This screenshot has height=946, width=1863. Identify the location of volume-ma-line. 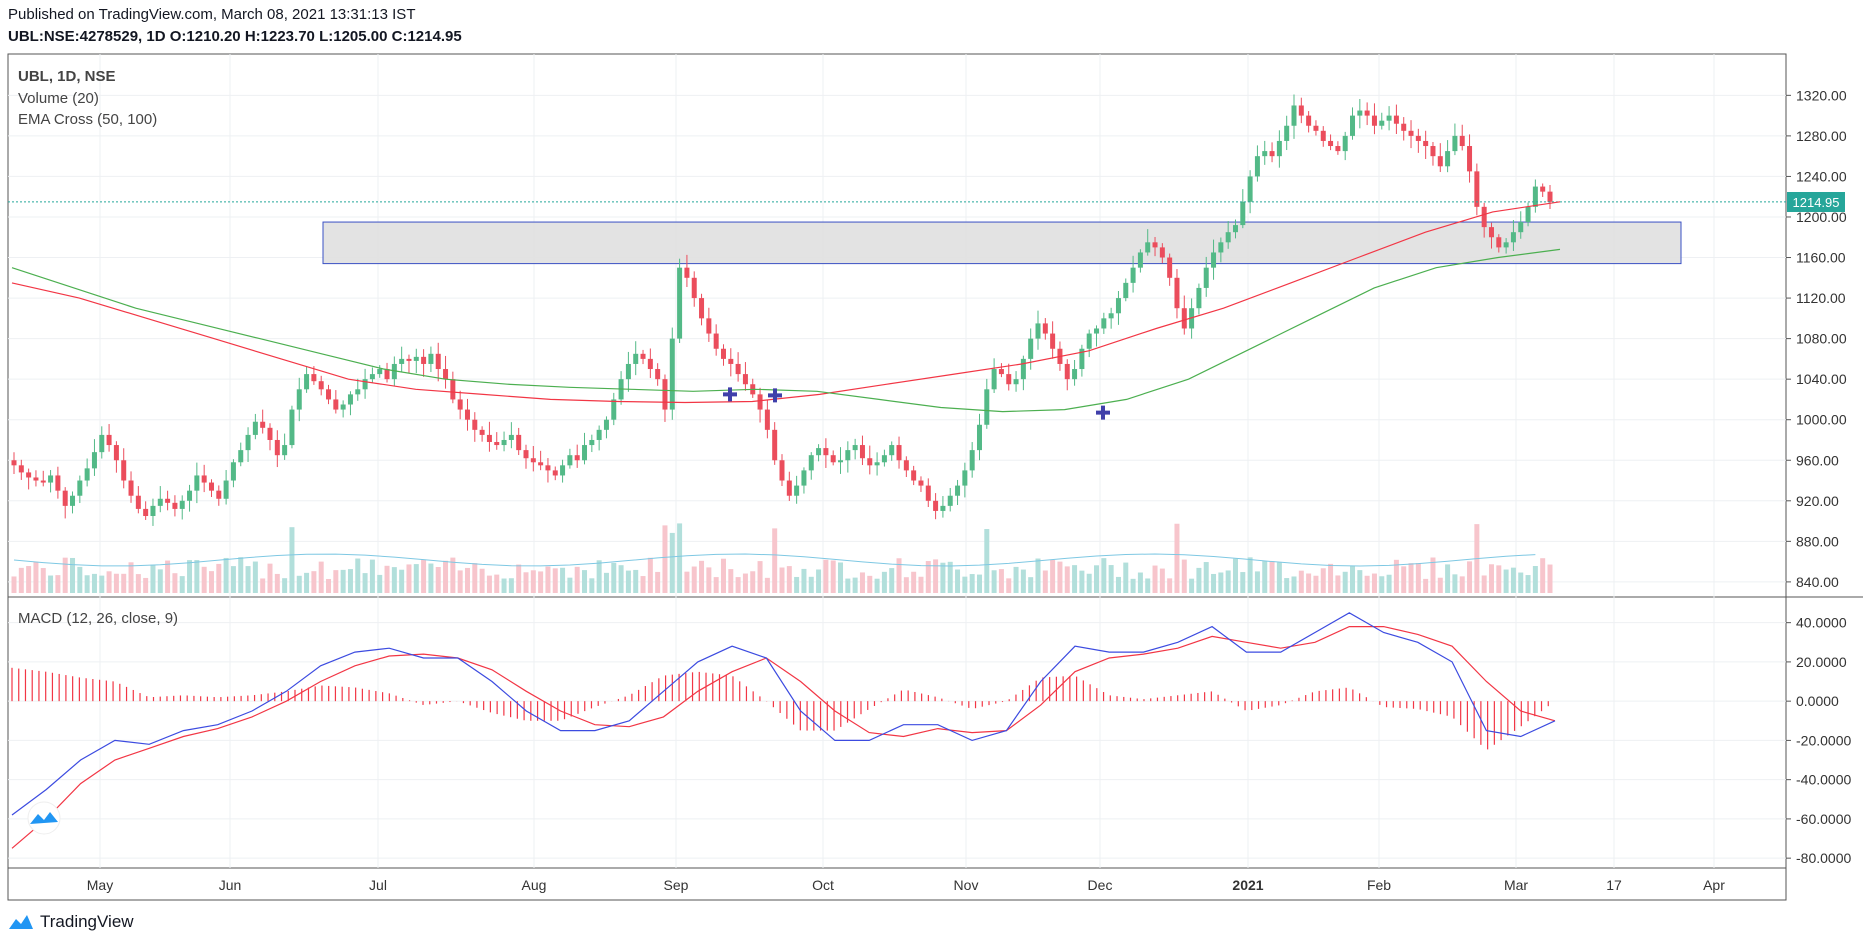
(774, 560).